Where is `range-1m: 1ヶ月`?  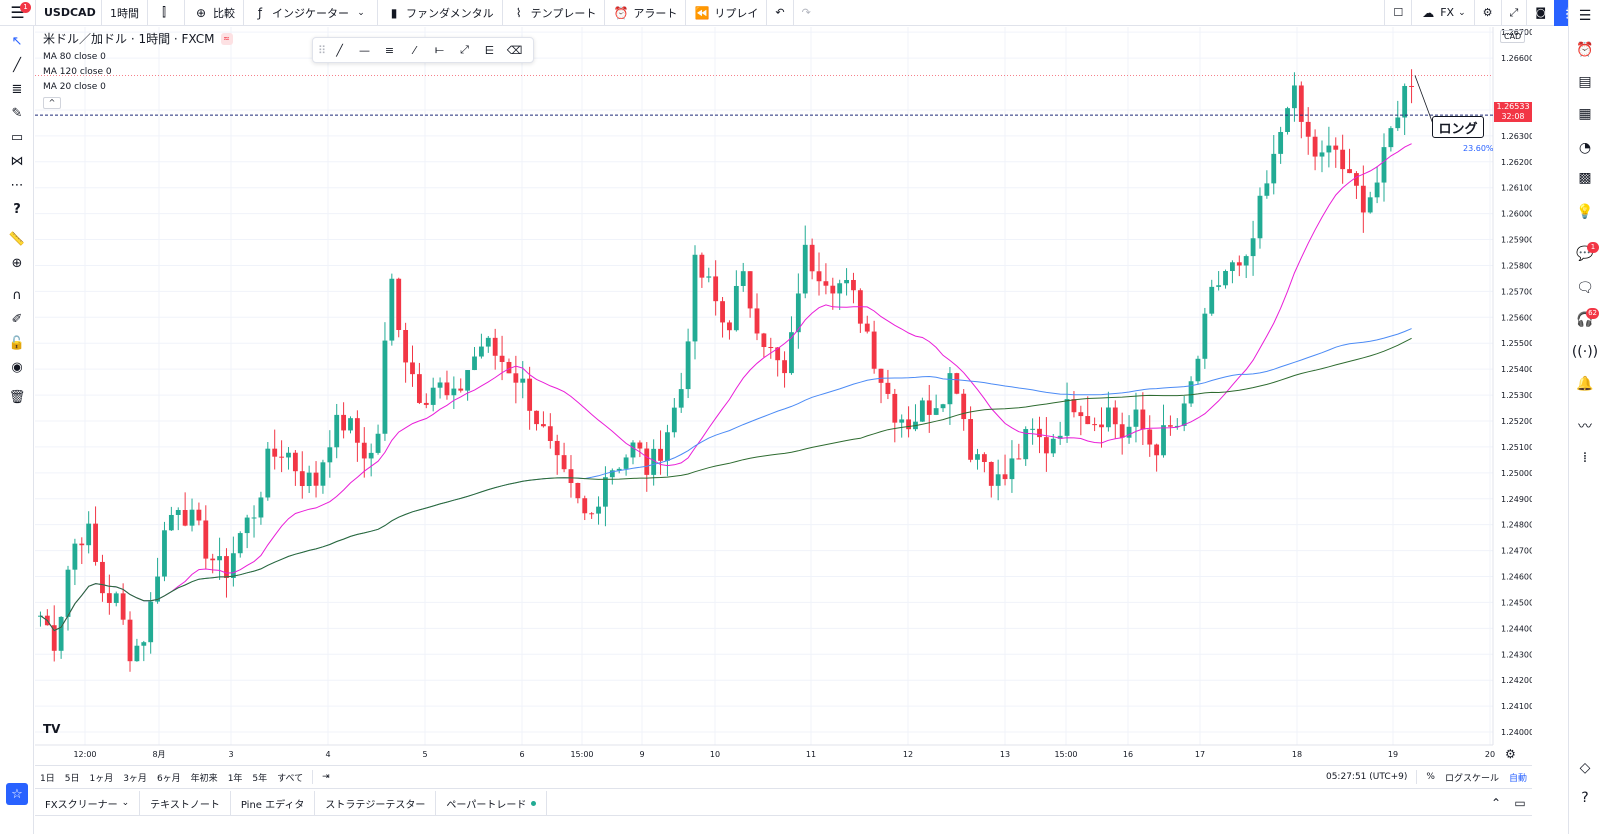
range-1m: 1ヶ月 is located at coordinates (101, 778).